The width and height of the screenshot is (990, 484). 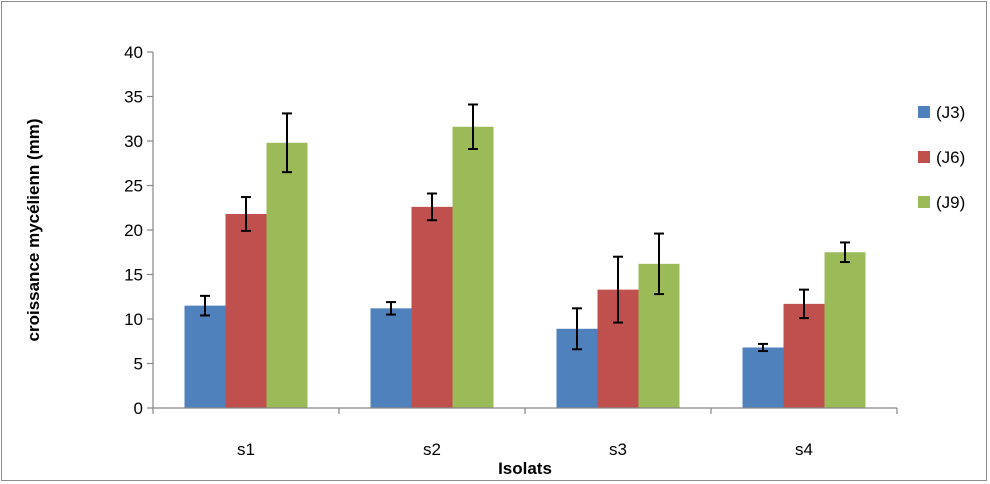 What do you see at coordinates (138, 408) in the screenshot?
I see `y-tick-label: 0` at bounding box center [138, 408].